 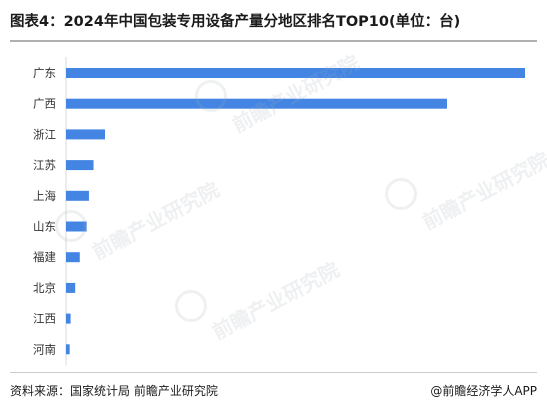 What do you see at coordinates (295, 73) in the screenshot?
I see `bar-广东` at bounding box center [295, 73].